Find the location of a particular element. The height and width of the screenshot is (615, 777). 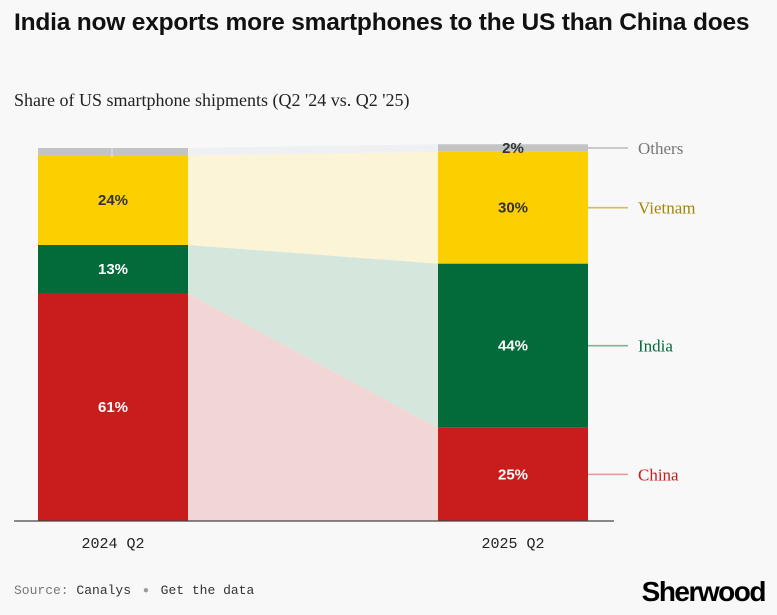

data-label-vietnam-2025-q2: 30% is located at coordinates (513, 208).